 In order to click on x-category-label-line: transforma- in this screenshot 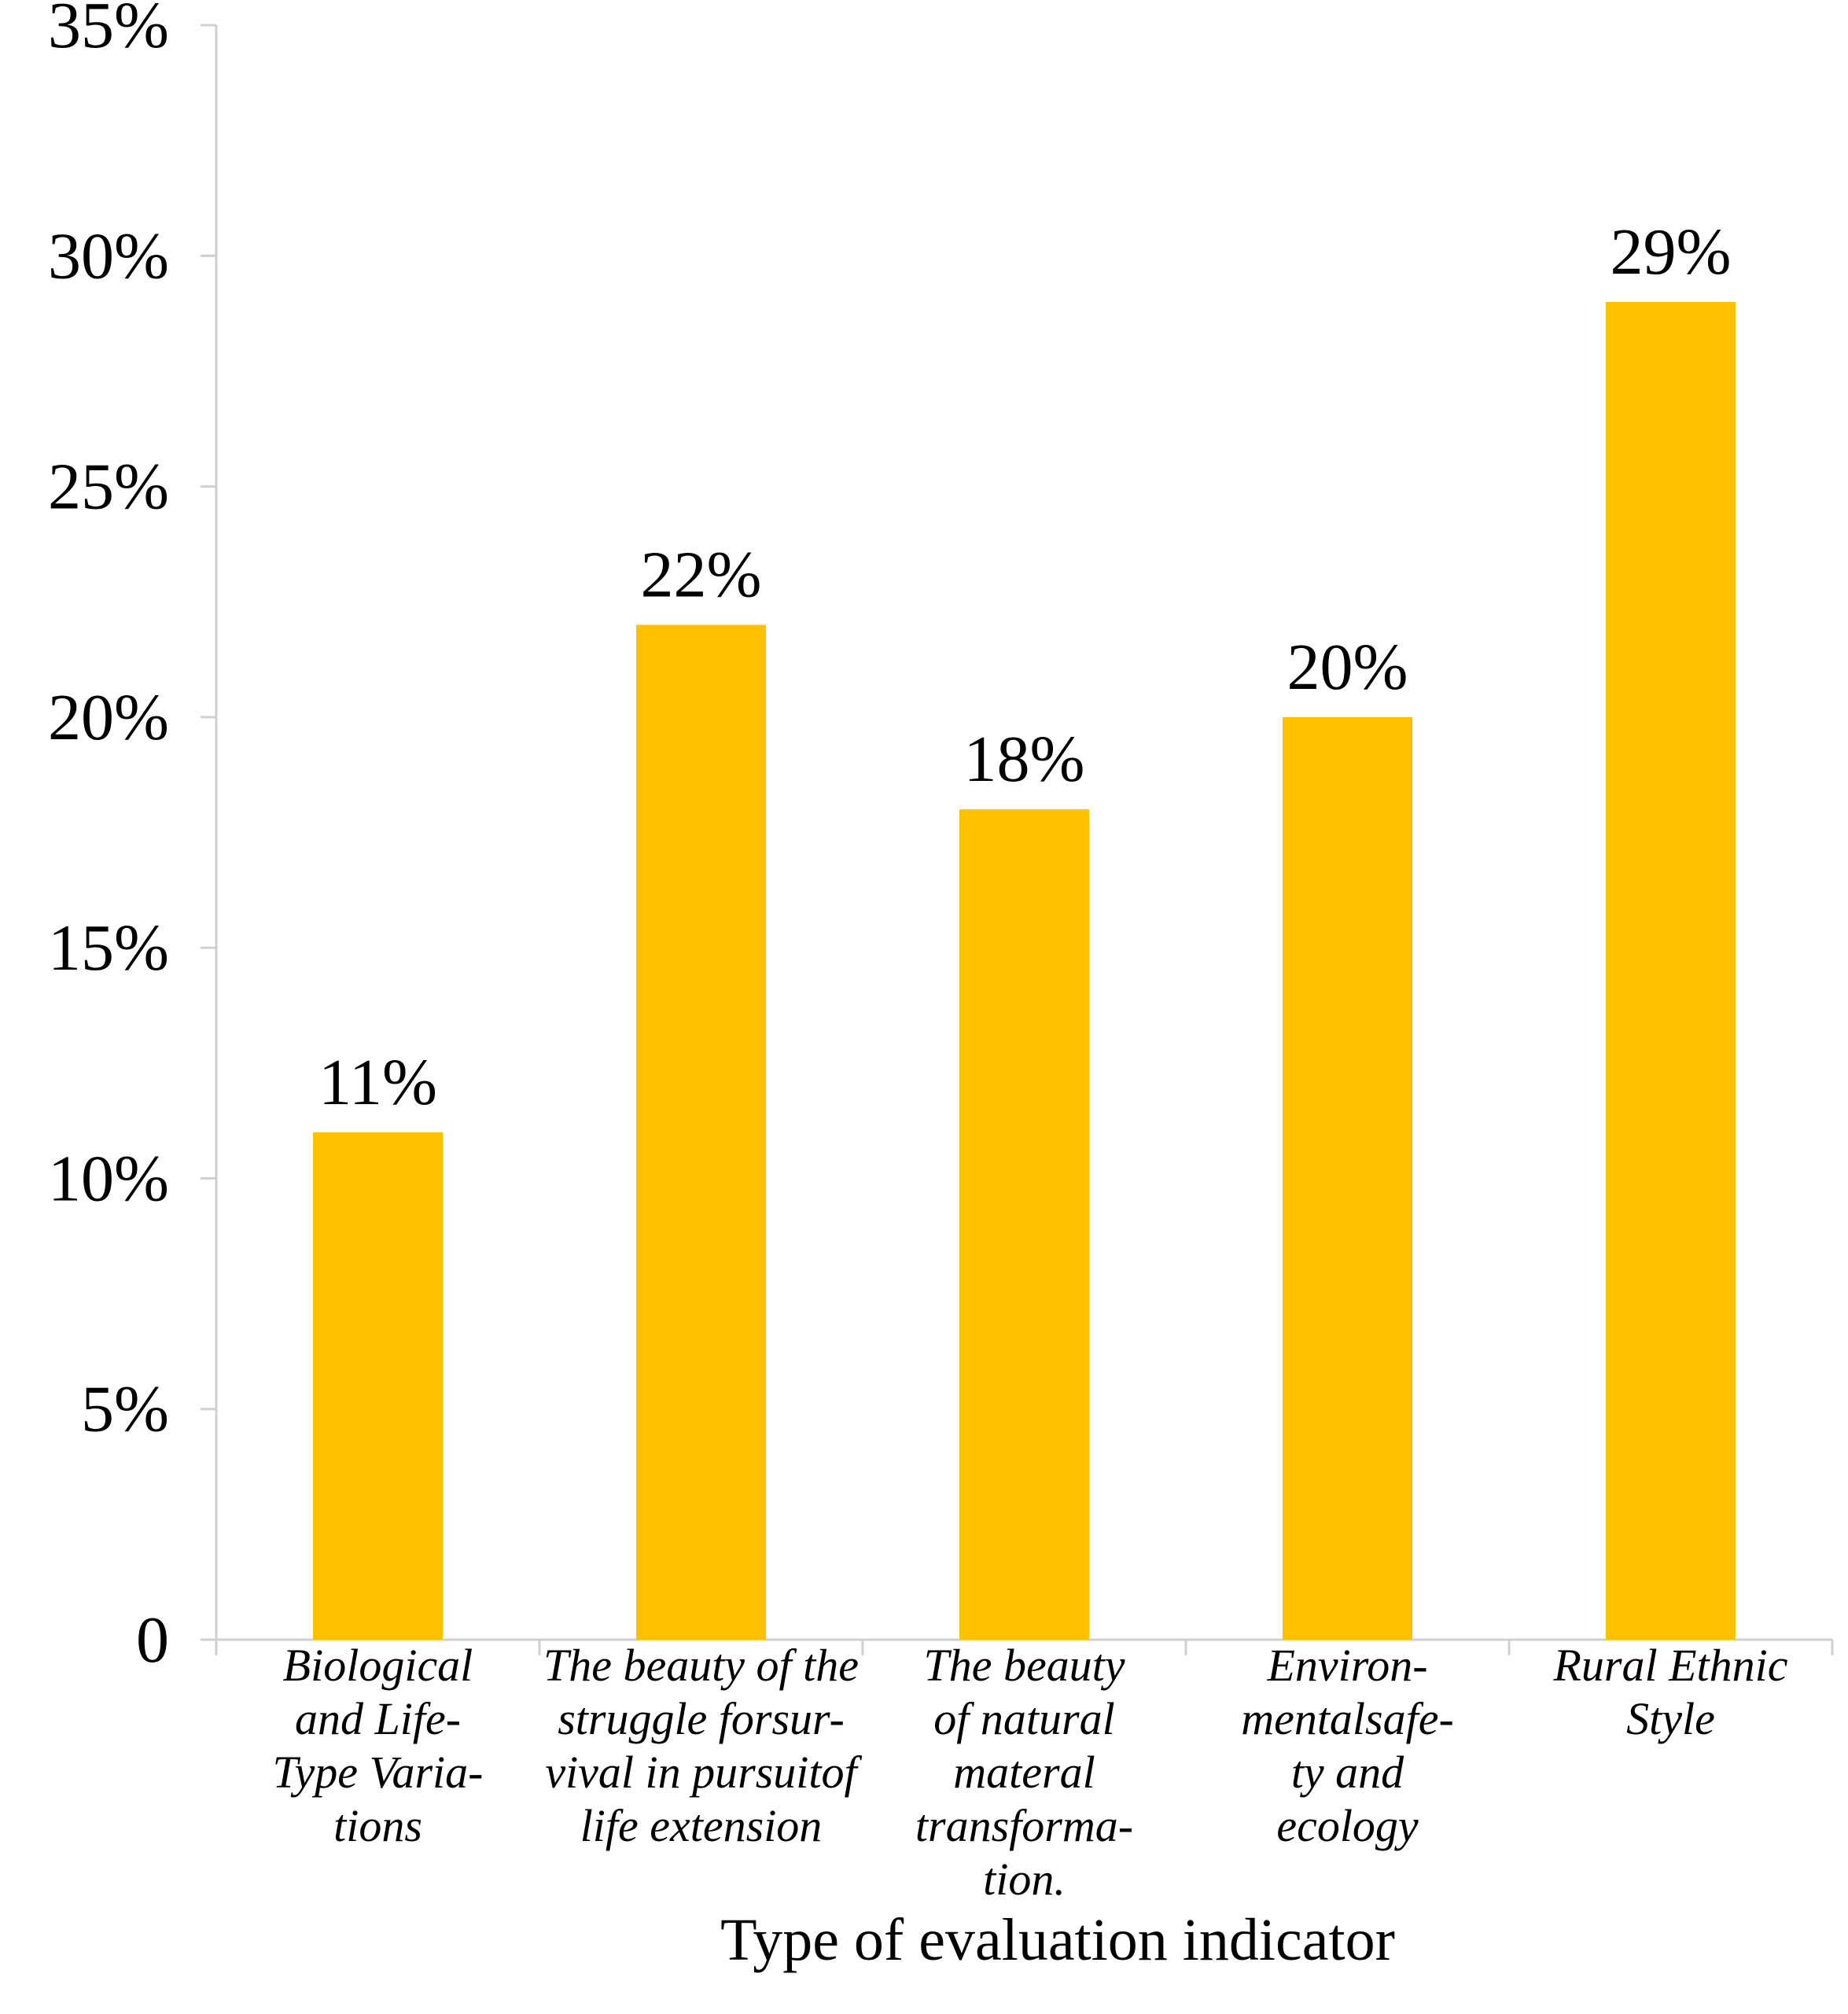, I will do `click(1024, 1826)`.